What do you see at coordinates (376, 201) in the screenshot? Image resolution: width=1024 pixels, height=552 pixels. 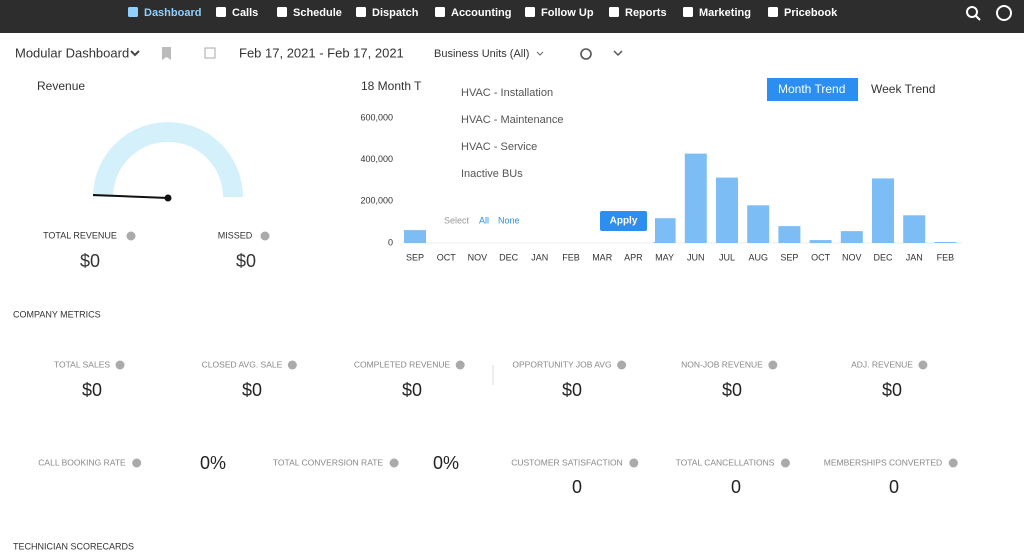 I see `y-tick-label: 200,000` at bounding box center [376, 201].